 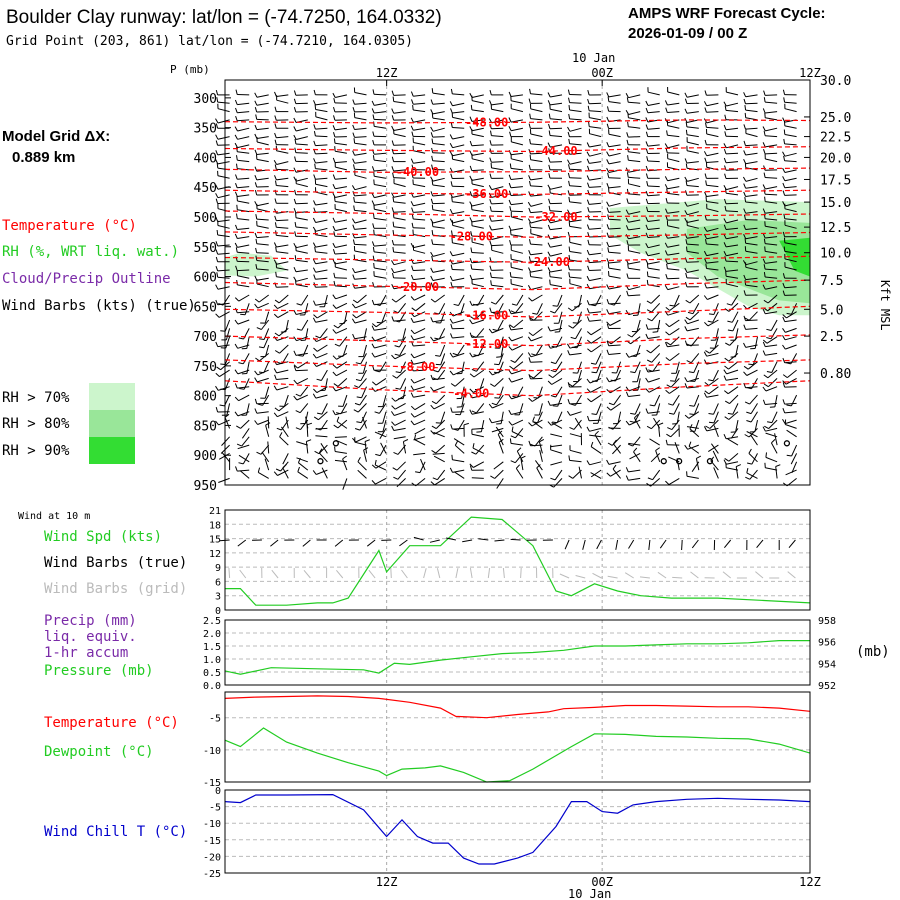 What do you see at coordinates (54, 516) in the screenshot?
I see `wind-10m-label: Wind at 10 m` at bounding box center [54, 516].